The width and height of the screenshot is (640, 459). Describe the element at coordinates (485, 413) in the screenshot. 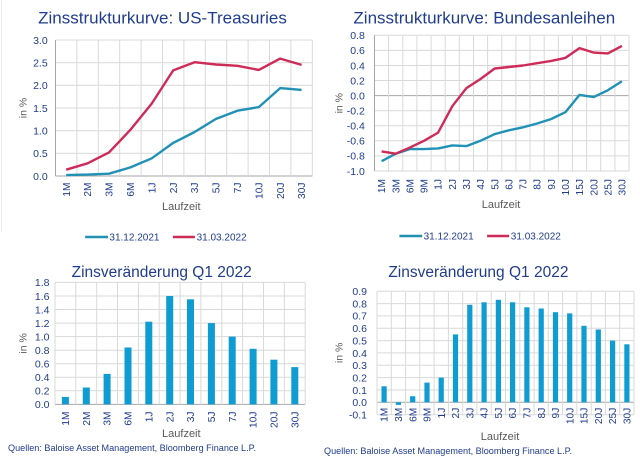

I see `svg-text: 4J` at that location.